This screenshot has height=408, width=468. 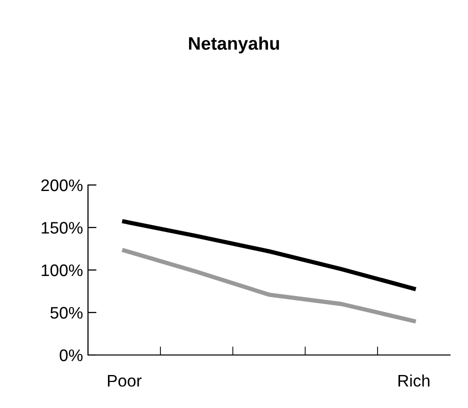 What do you see at coordinates (125, 381) in the screenshot?
I see `x-tick-label: Poor` at bounding box center [125, 381].